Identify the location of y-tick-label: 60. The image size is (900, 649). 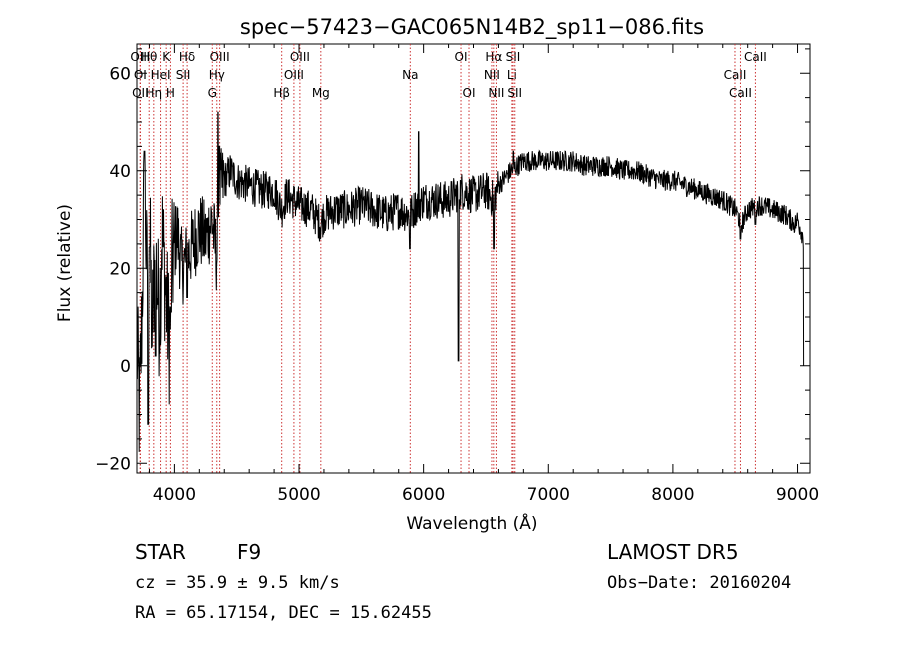
(120, 74).